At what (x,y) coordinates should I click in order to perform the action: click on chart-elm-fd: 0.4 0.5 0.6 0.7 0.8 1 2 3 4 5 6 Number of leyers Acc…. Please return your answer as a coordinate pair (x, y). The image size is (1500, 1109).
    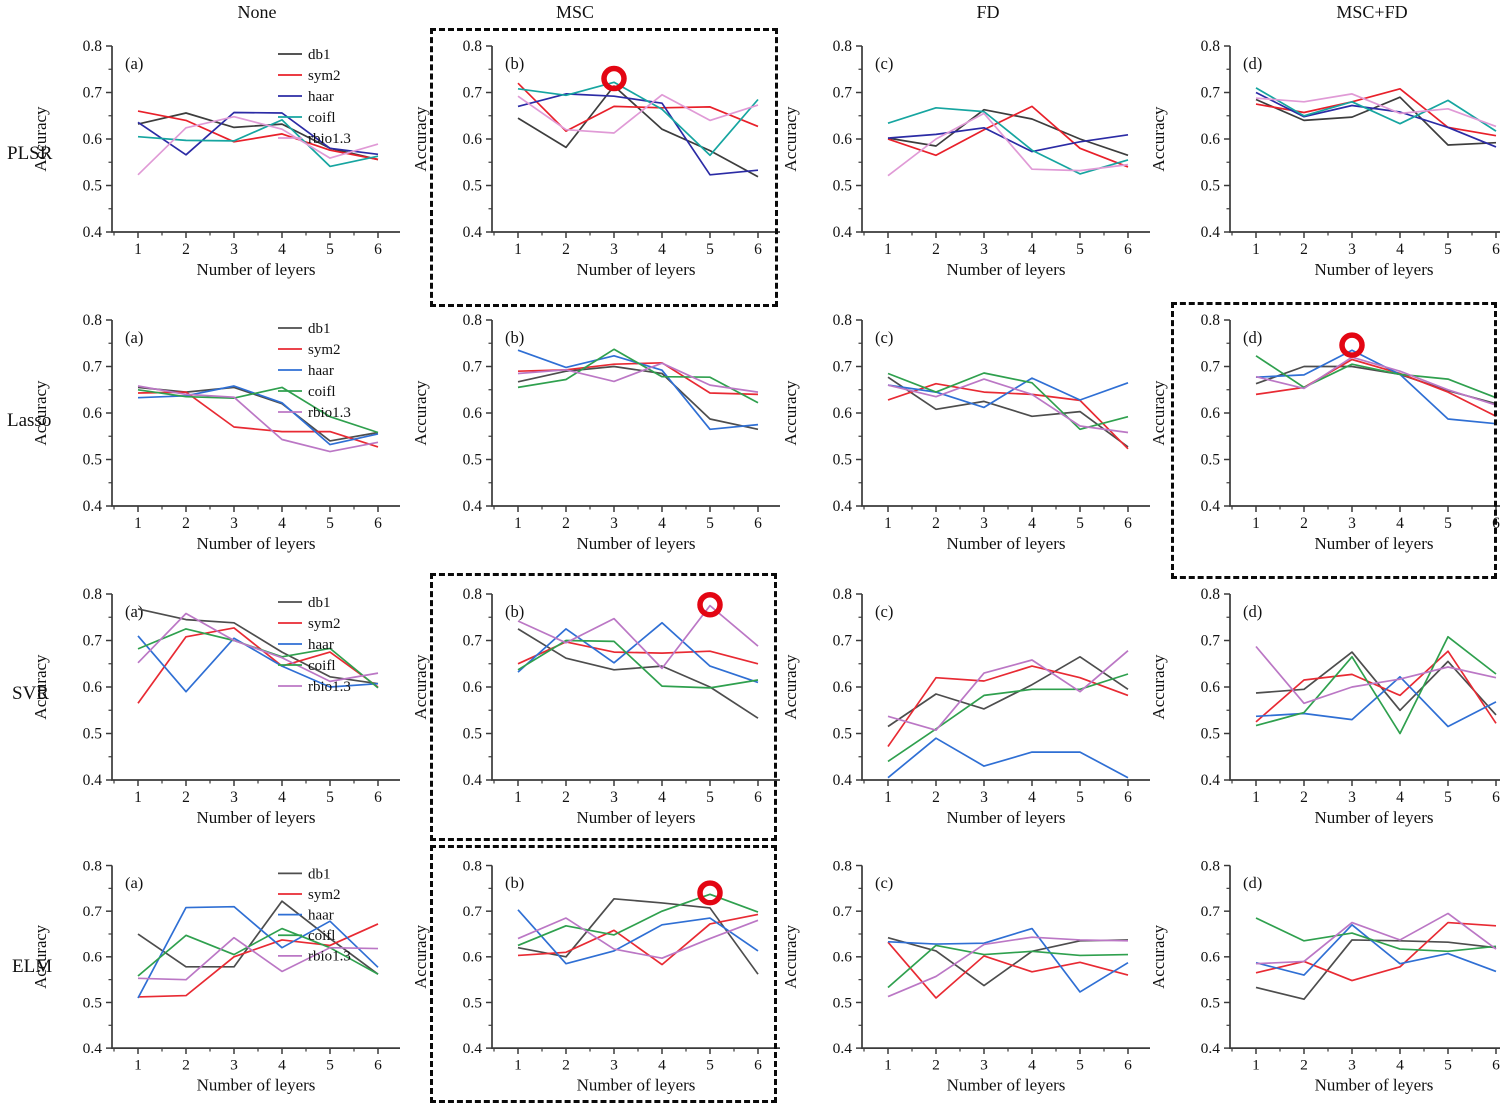
    Looking at the image, I should click on (965, 976).